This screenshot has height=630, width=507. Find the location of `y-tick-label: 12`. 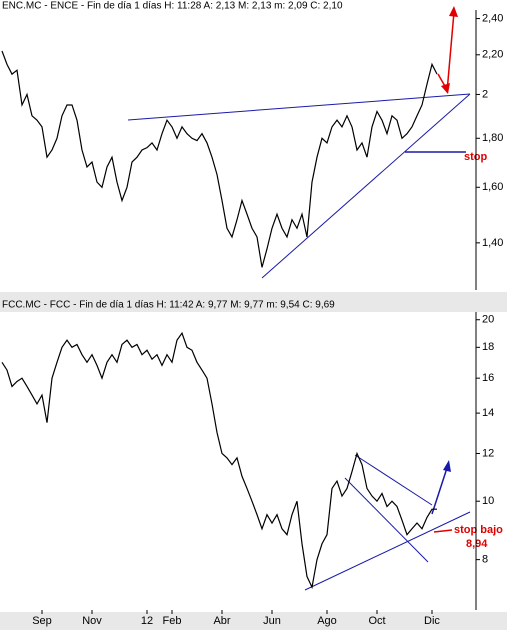

y-tick-label: 12 is located at coordinates (488, 453).